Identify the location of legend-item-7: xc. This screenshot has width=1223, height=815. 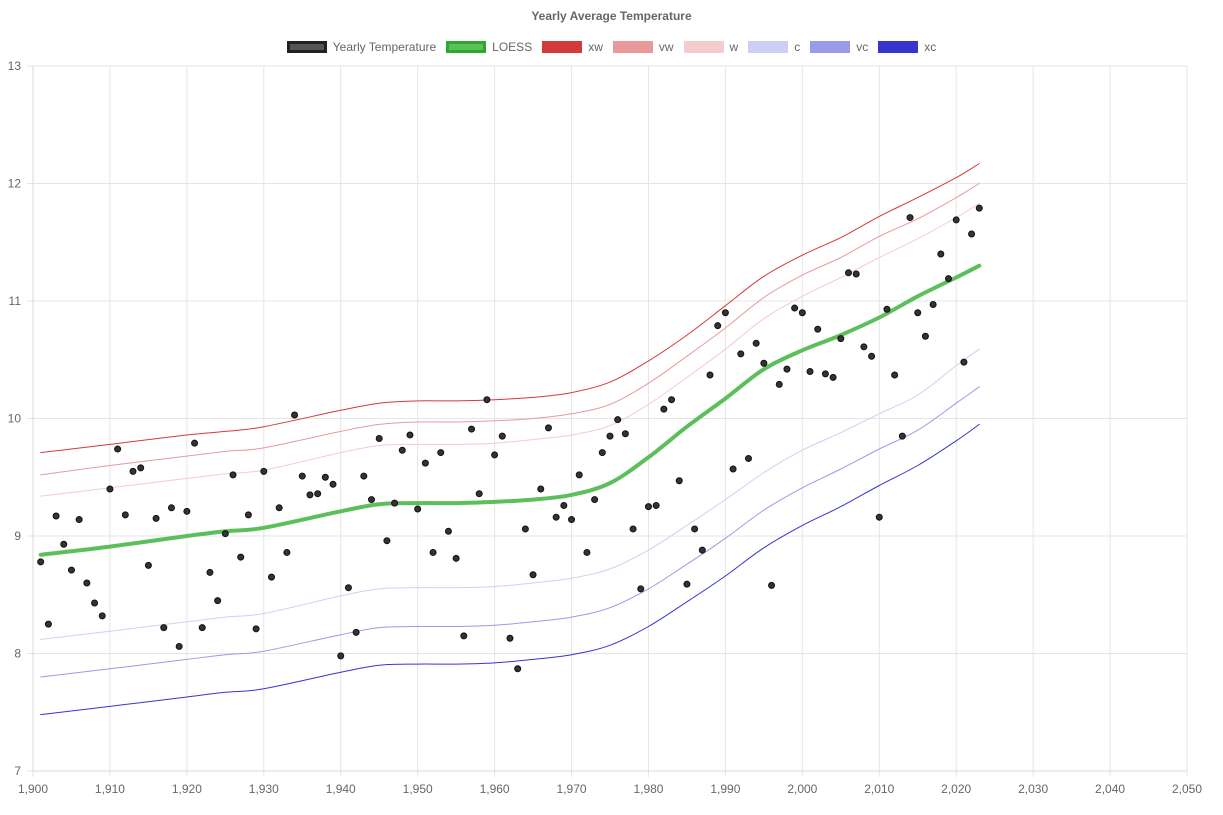
(907, 47).